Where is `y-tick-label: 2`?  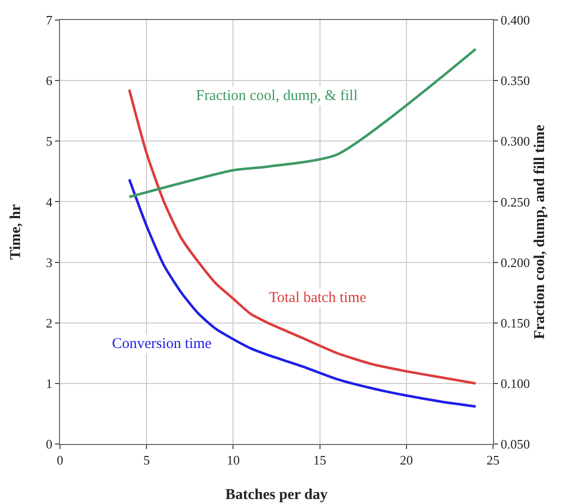
y-tick-label: 2 is located at coordinates (49, 322).